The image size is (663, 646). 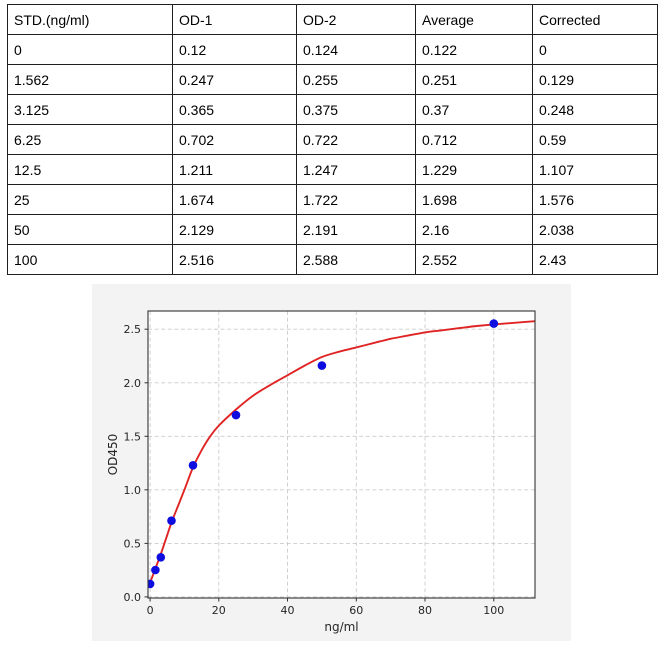 What do you see at coordinates (133, 329) in the screenshot?
I see `y-tick-label: 2.5` at bounding box center [133, 329].